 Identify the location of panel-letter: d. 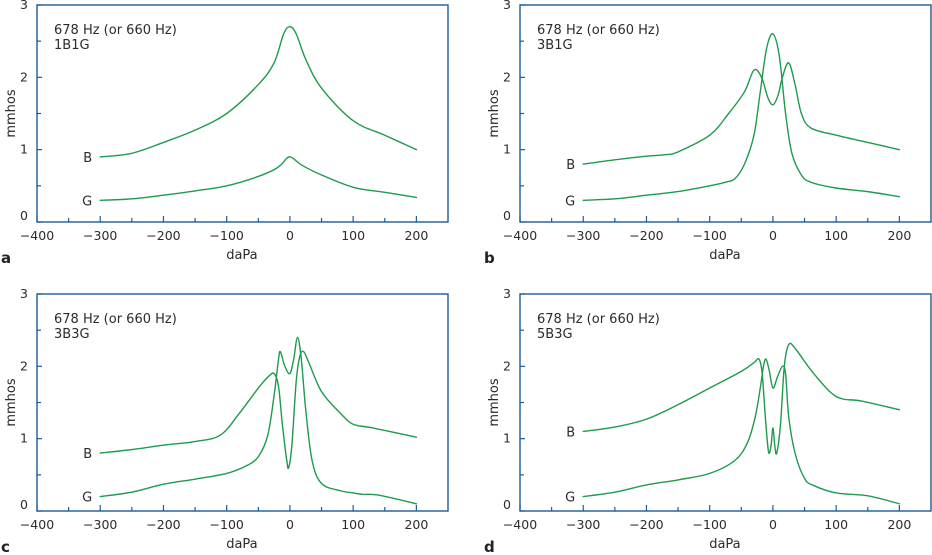
(489, 546).